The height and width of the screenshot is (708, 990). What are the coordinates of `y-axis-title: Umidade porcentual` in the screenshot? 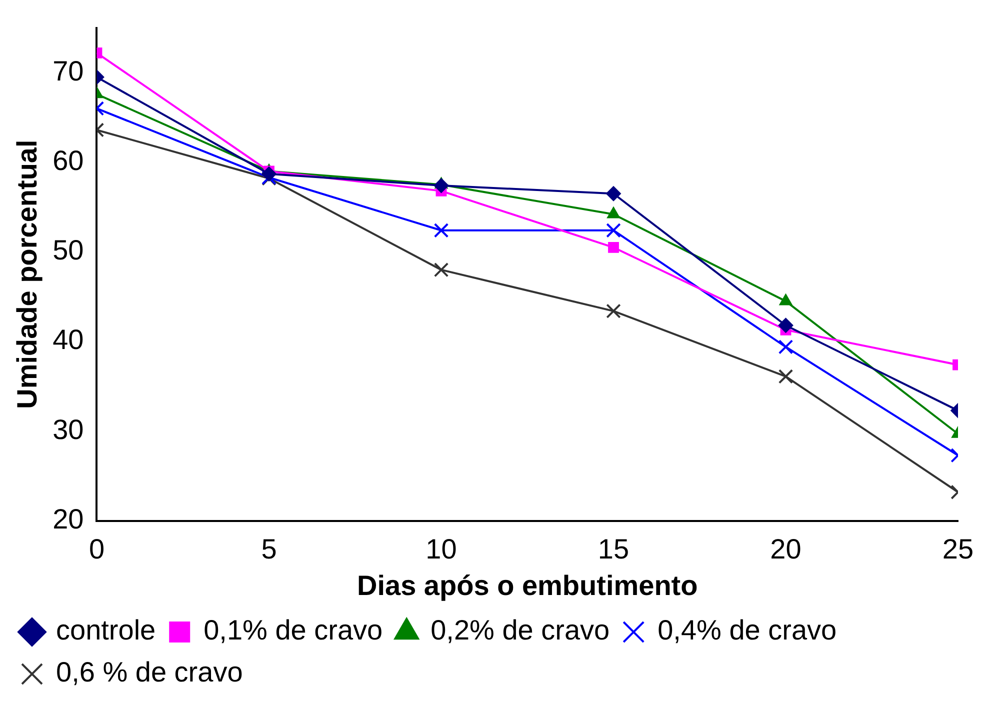 It's located at (27, 274).